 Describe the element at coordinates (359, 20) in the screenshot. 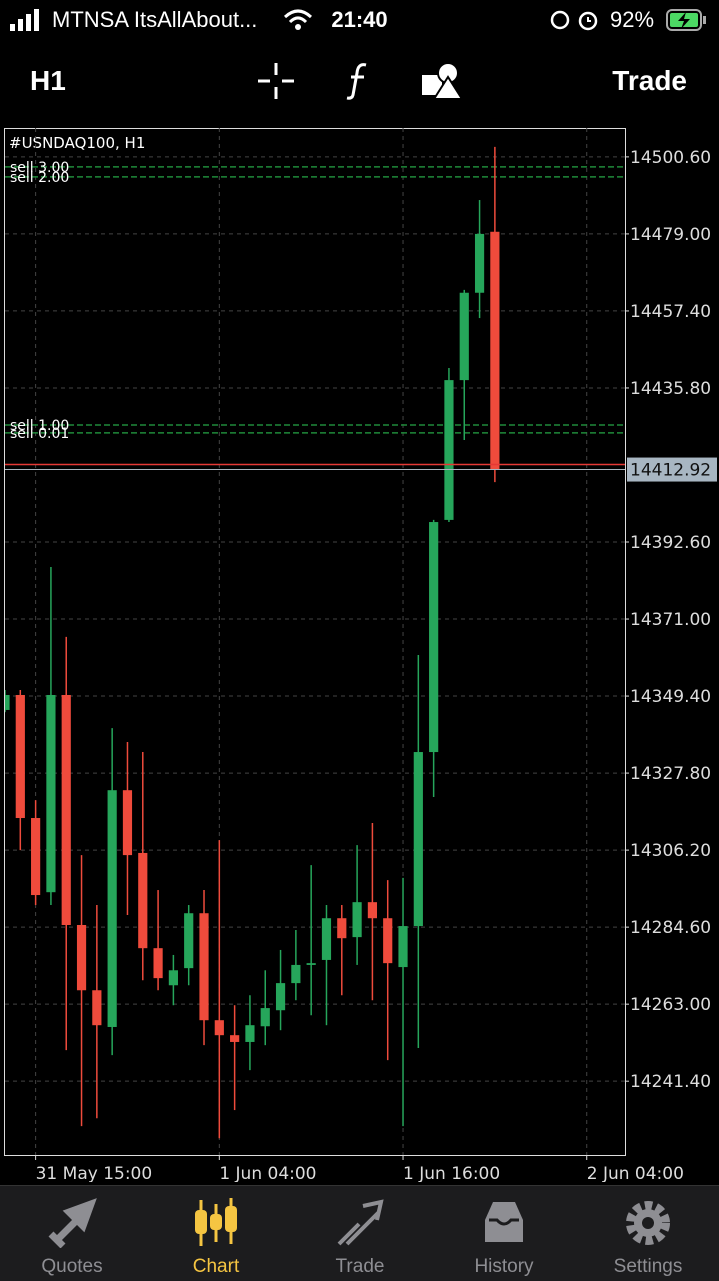

I see `status-bar: MTNSA ItsAllAbout... 21:40 92%` at that location.